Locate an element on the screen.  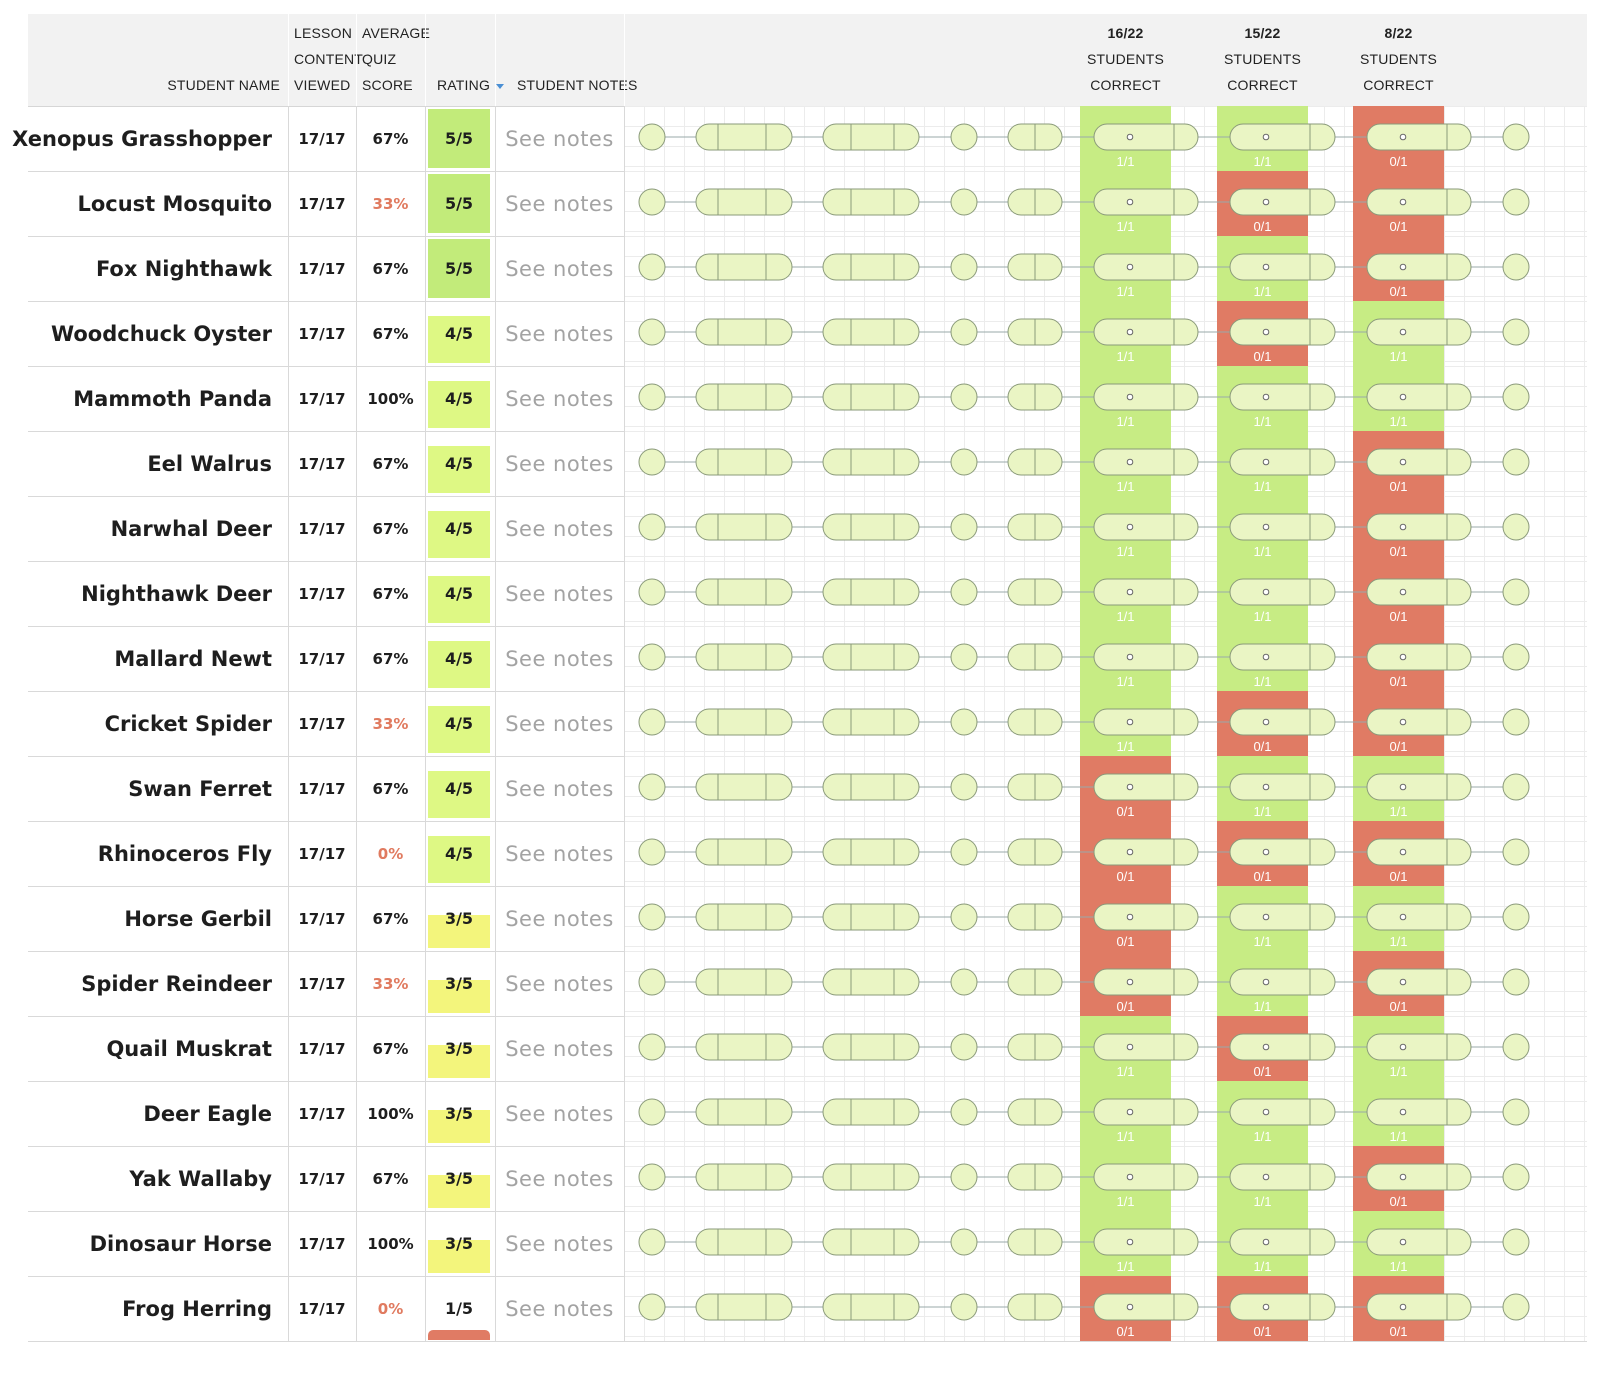
header-quiz-1: 16/22 STUDENTS CORRECT is located at coordinates (1125, 60).